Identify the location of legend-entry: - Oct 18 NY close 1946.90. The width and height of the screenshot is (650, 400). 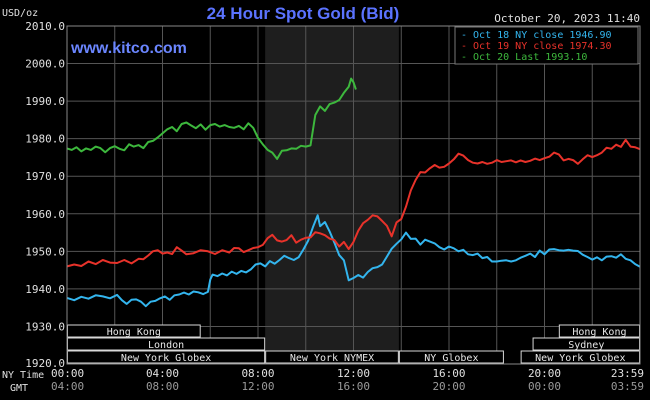
(536, 35).